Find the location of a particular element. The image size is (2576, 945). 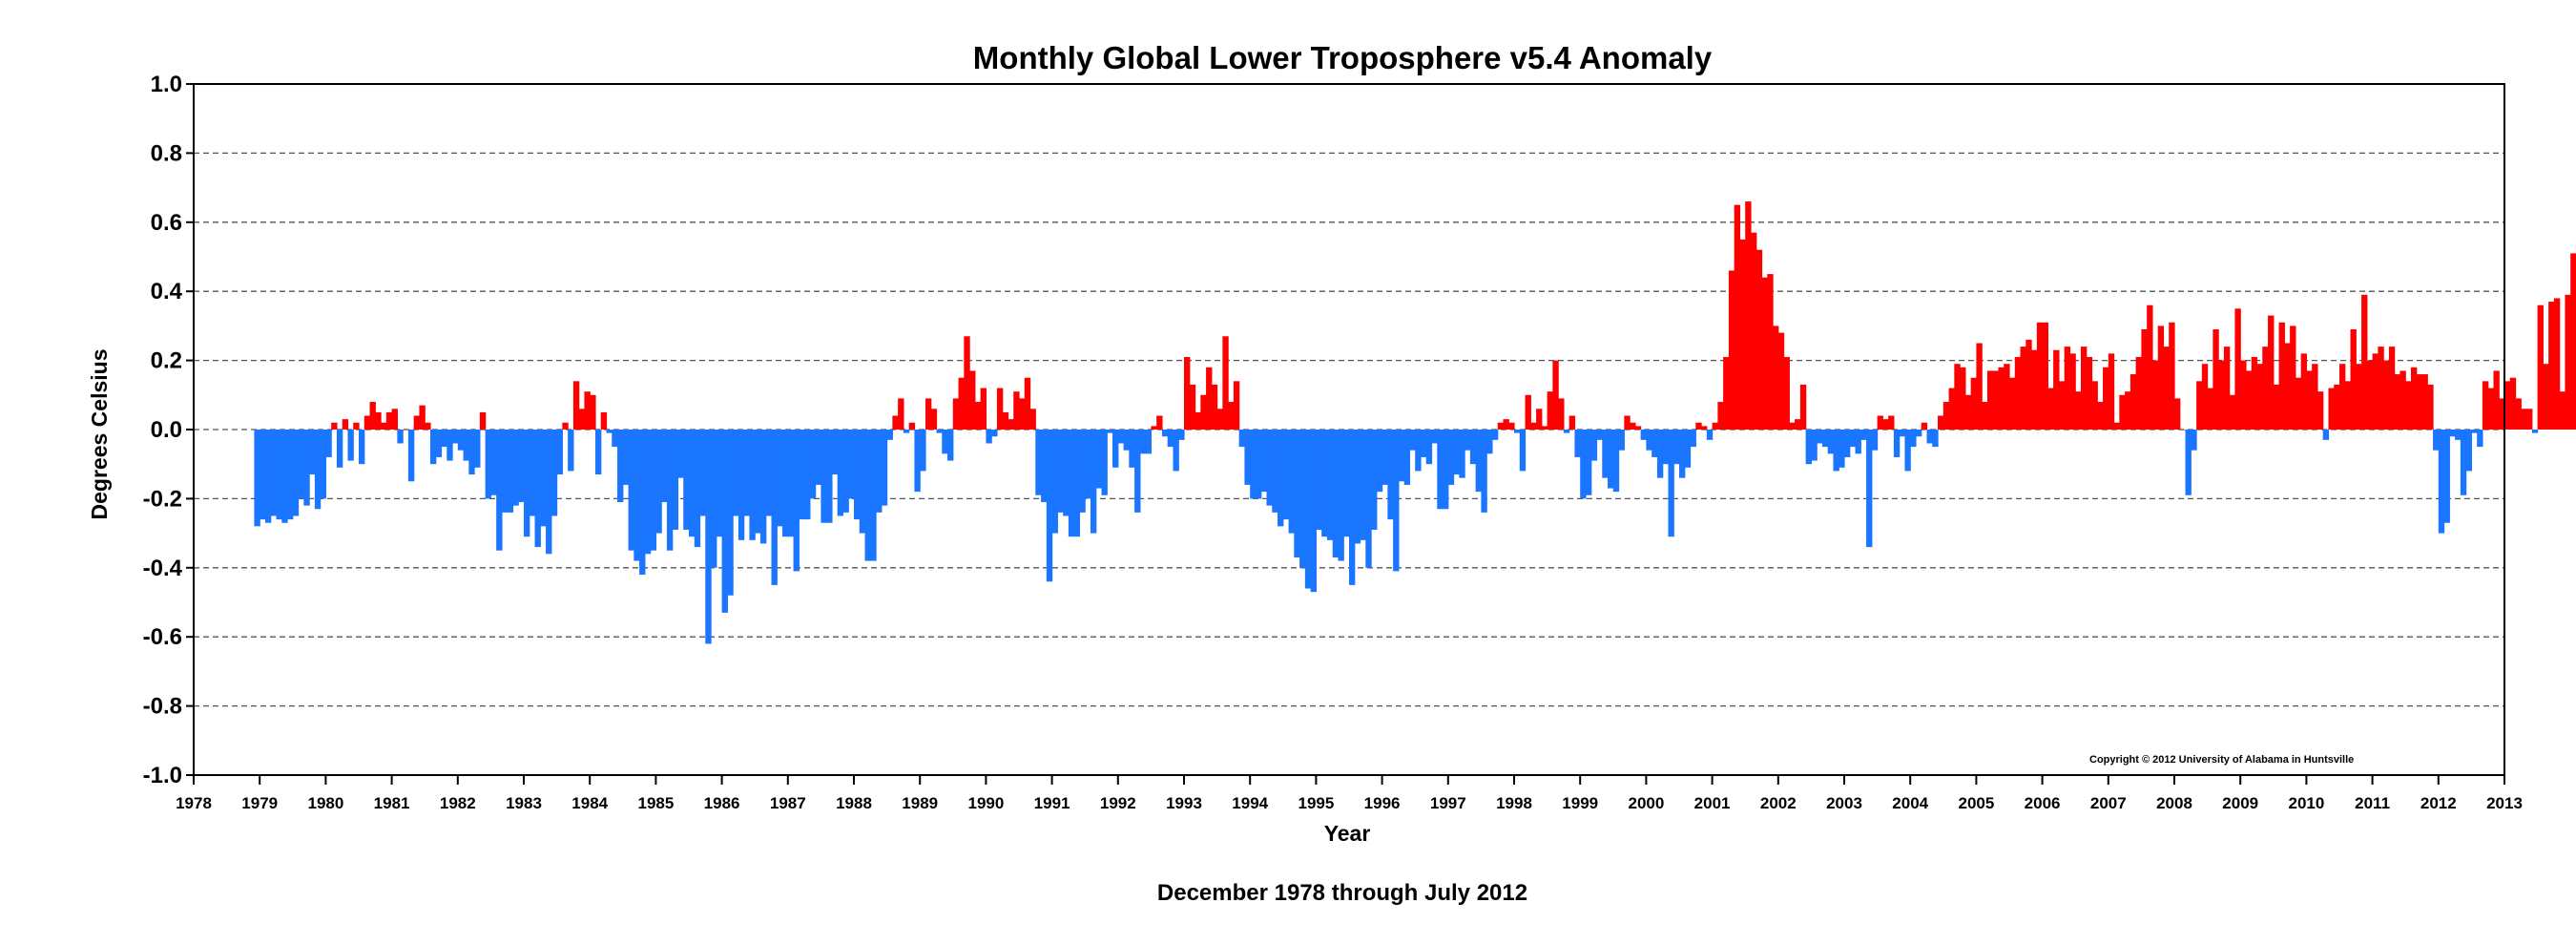

y-tick-label: 1.0 is located at coordinates (166, 85).